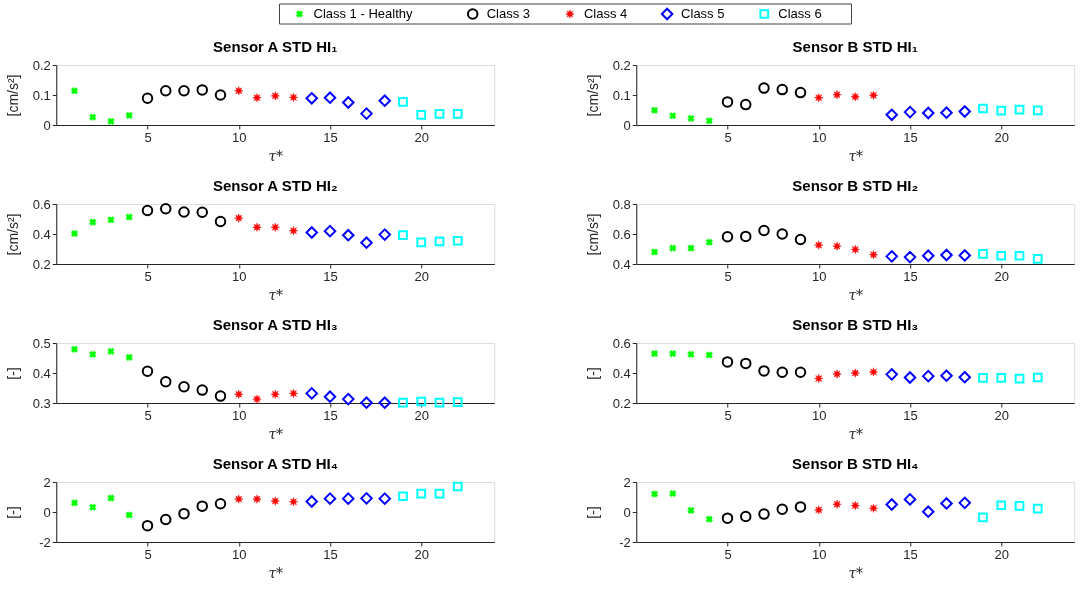 The image size is (1081, 592). I want to click on chart-title: Sensor B STD HI₄, so click(855, 463).